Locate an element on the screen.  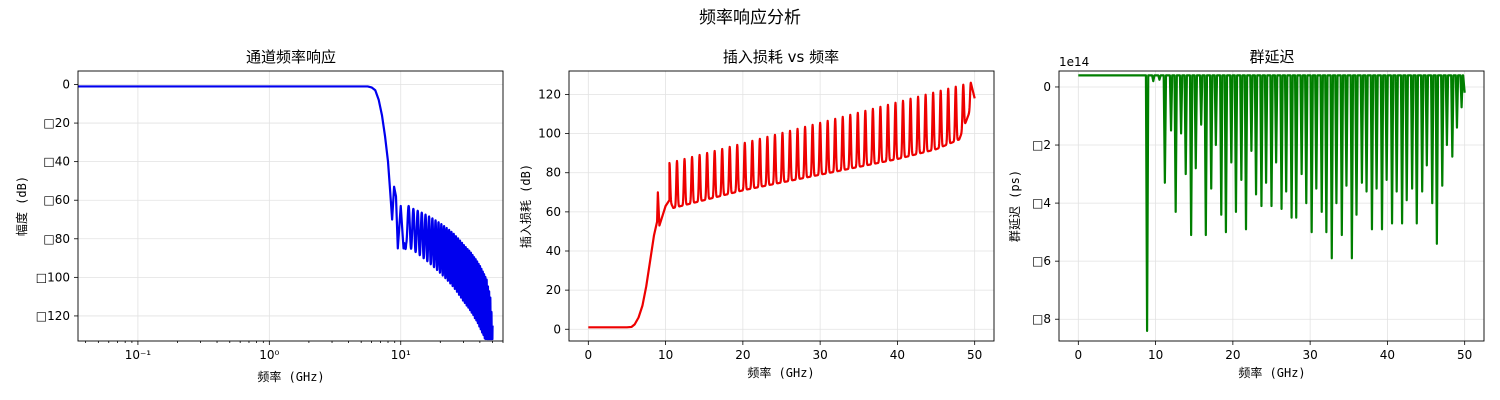
x-tick-label: 10⁰ is located at coordinates (269, 355).